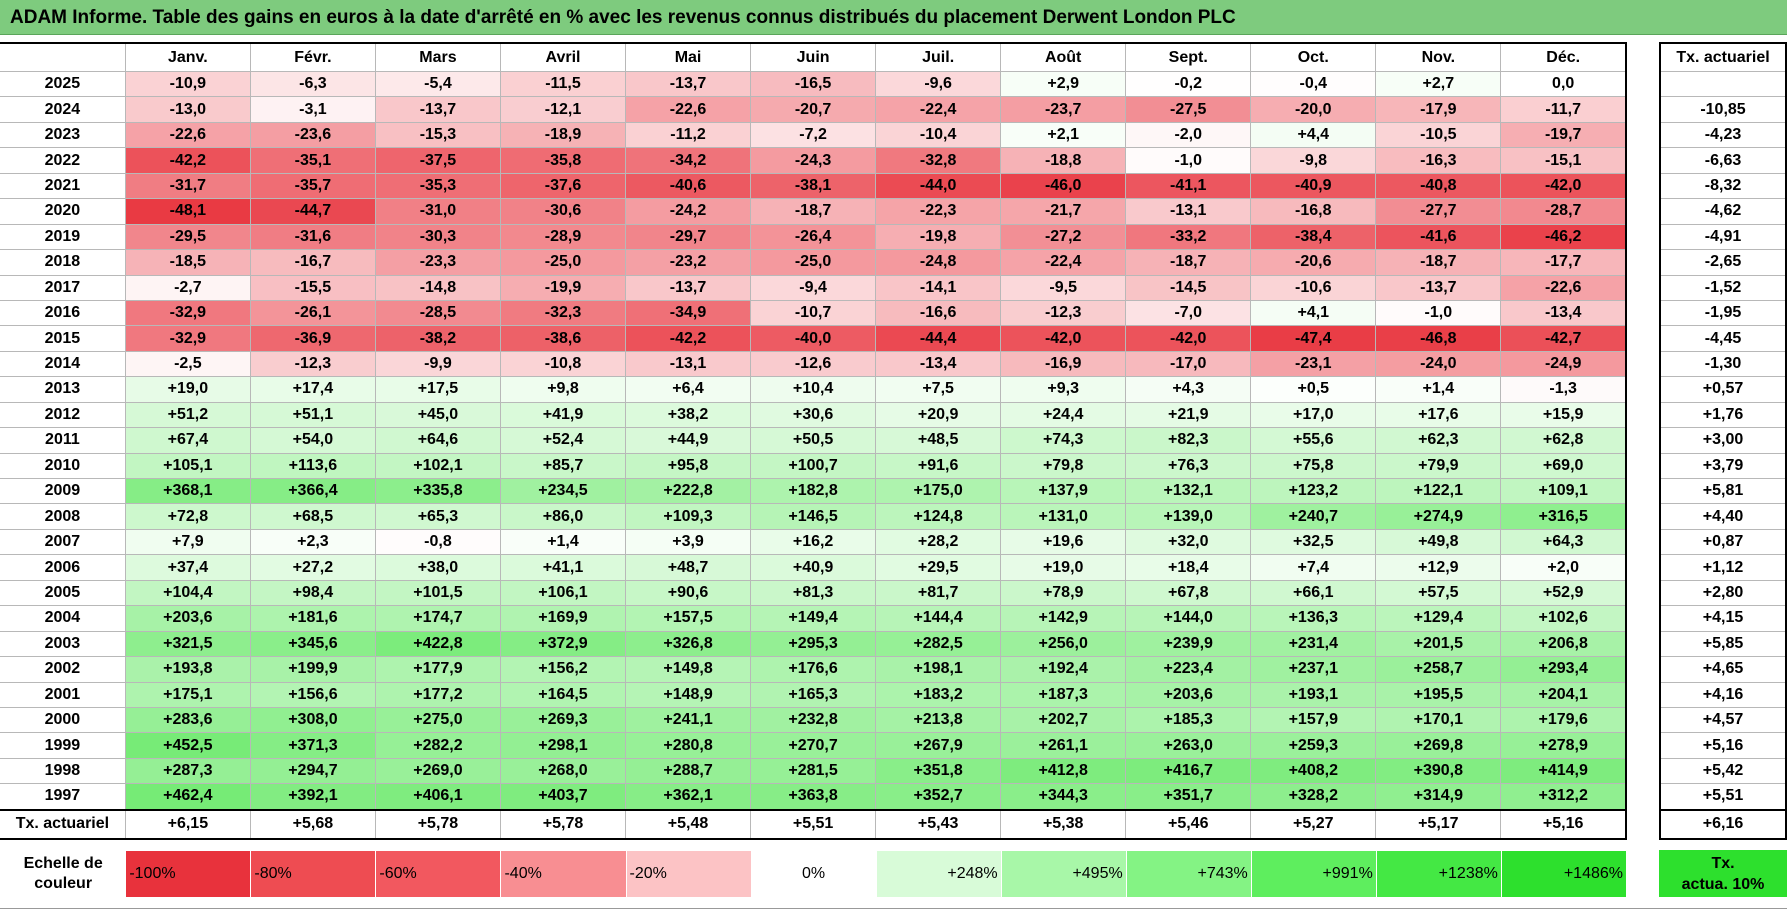 The image size is (1787, 912). Describe the element at coordinates (813, 57) in the screenshot. I see `month-header: Juin` at that location.